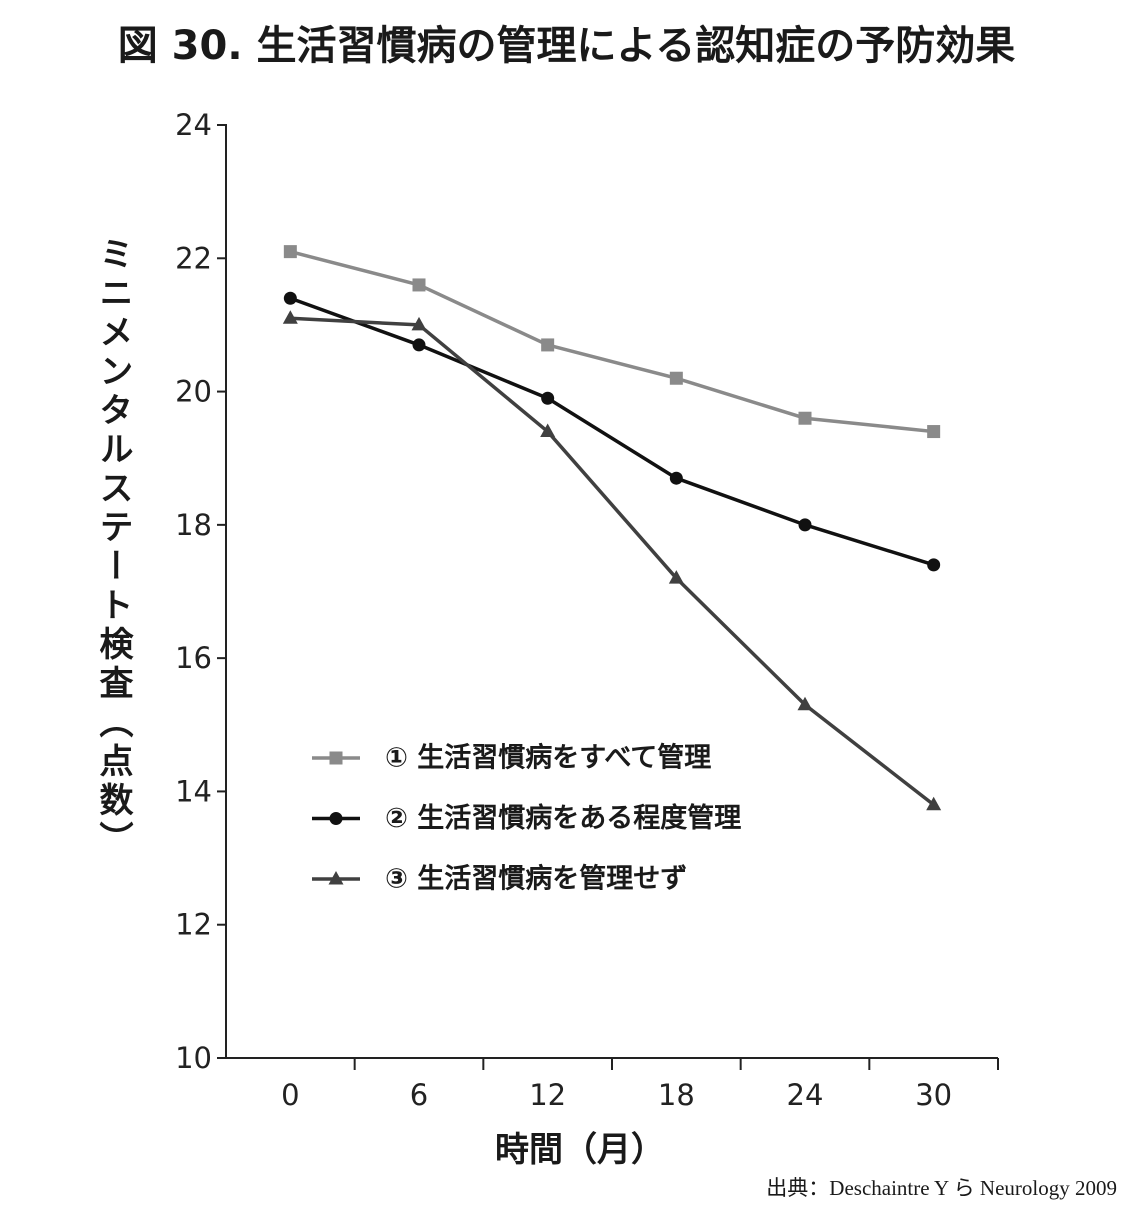 The image size is (1133, 1210). What do you see at coordinates (547, 1095) in the screenshot?
I see `x-tick-label: 12` at bounding box center [547, 1095].